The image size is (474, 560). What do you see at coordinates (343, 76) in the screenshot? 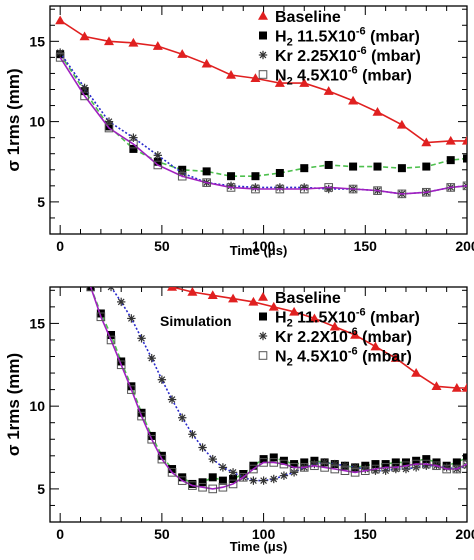
I see `legend-label: N2 4.5X10-6 (mbar)` at bounding box center [343, 76].